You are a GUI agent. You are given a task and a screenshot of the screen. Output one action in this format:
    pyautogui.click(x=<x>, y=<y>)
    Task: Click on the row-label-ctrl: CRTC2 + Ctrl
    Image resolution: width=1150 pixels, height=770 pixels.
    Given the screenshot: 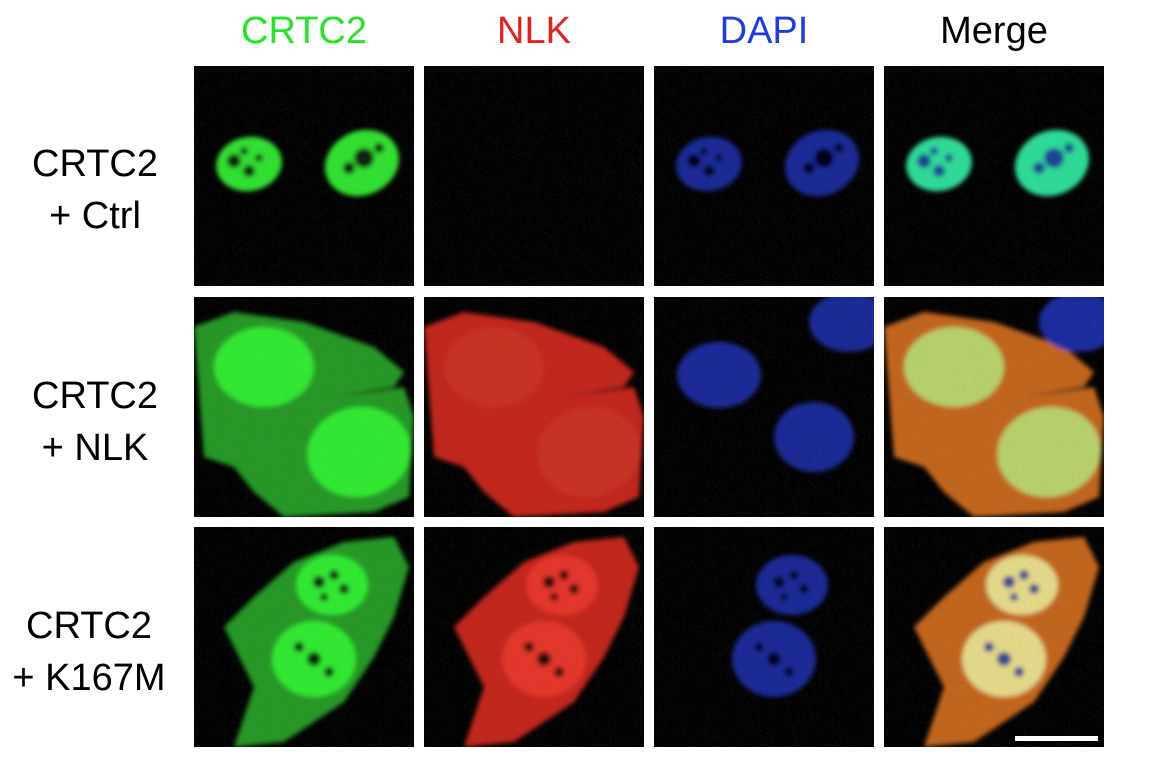 What is the action you would take?
    pyautogui.click(x=95, y=190)
    